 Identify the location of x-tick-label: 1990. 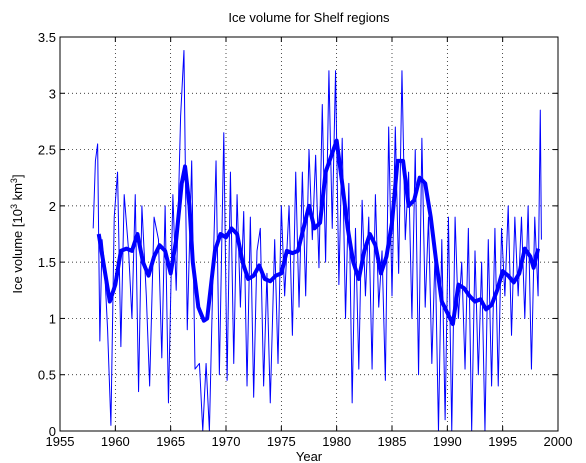
(447, 441).